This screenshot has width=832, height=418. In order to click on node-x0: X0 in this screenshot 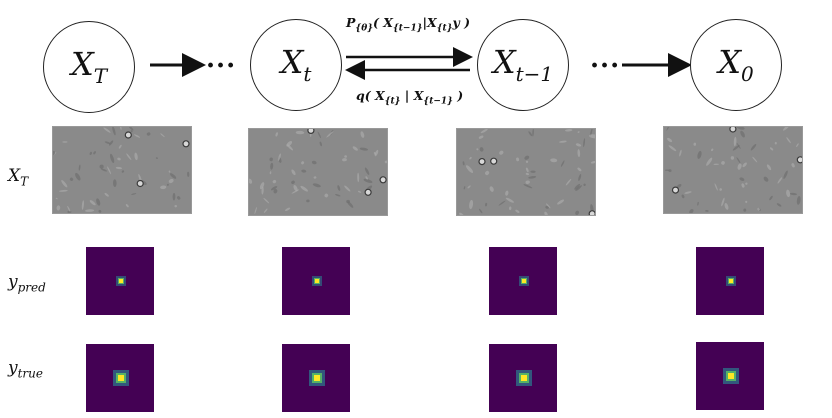, I will do `click(736, 65)`.